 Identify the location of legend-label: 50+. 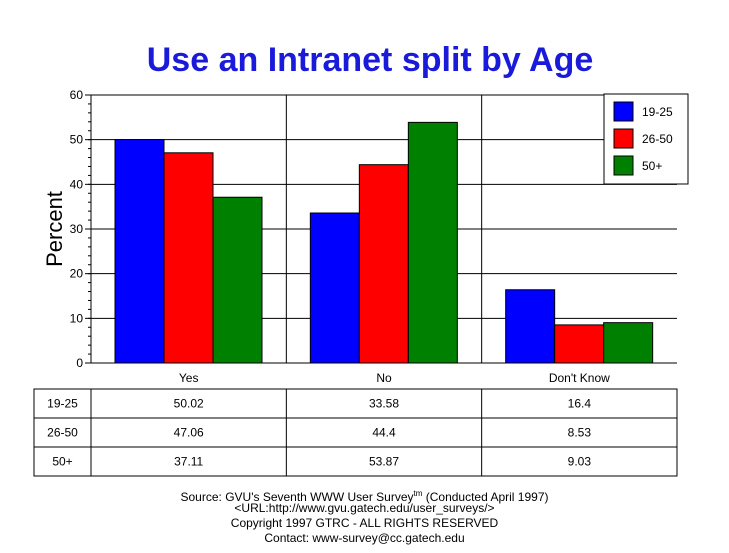
(652, 166).